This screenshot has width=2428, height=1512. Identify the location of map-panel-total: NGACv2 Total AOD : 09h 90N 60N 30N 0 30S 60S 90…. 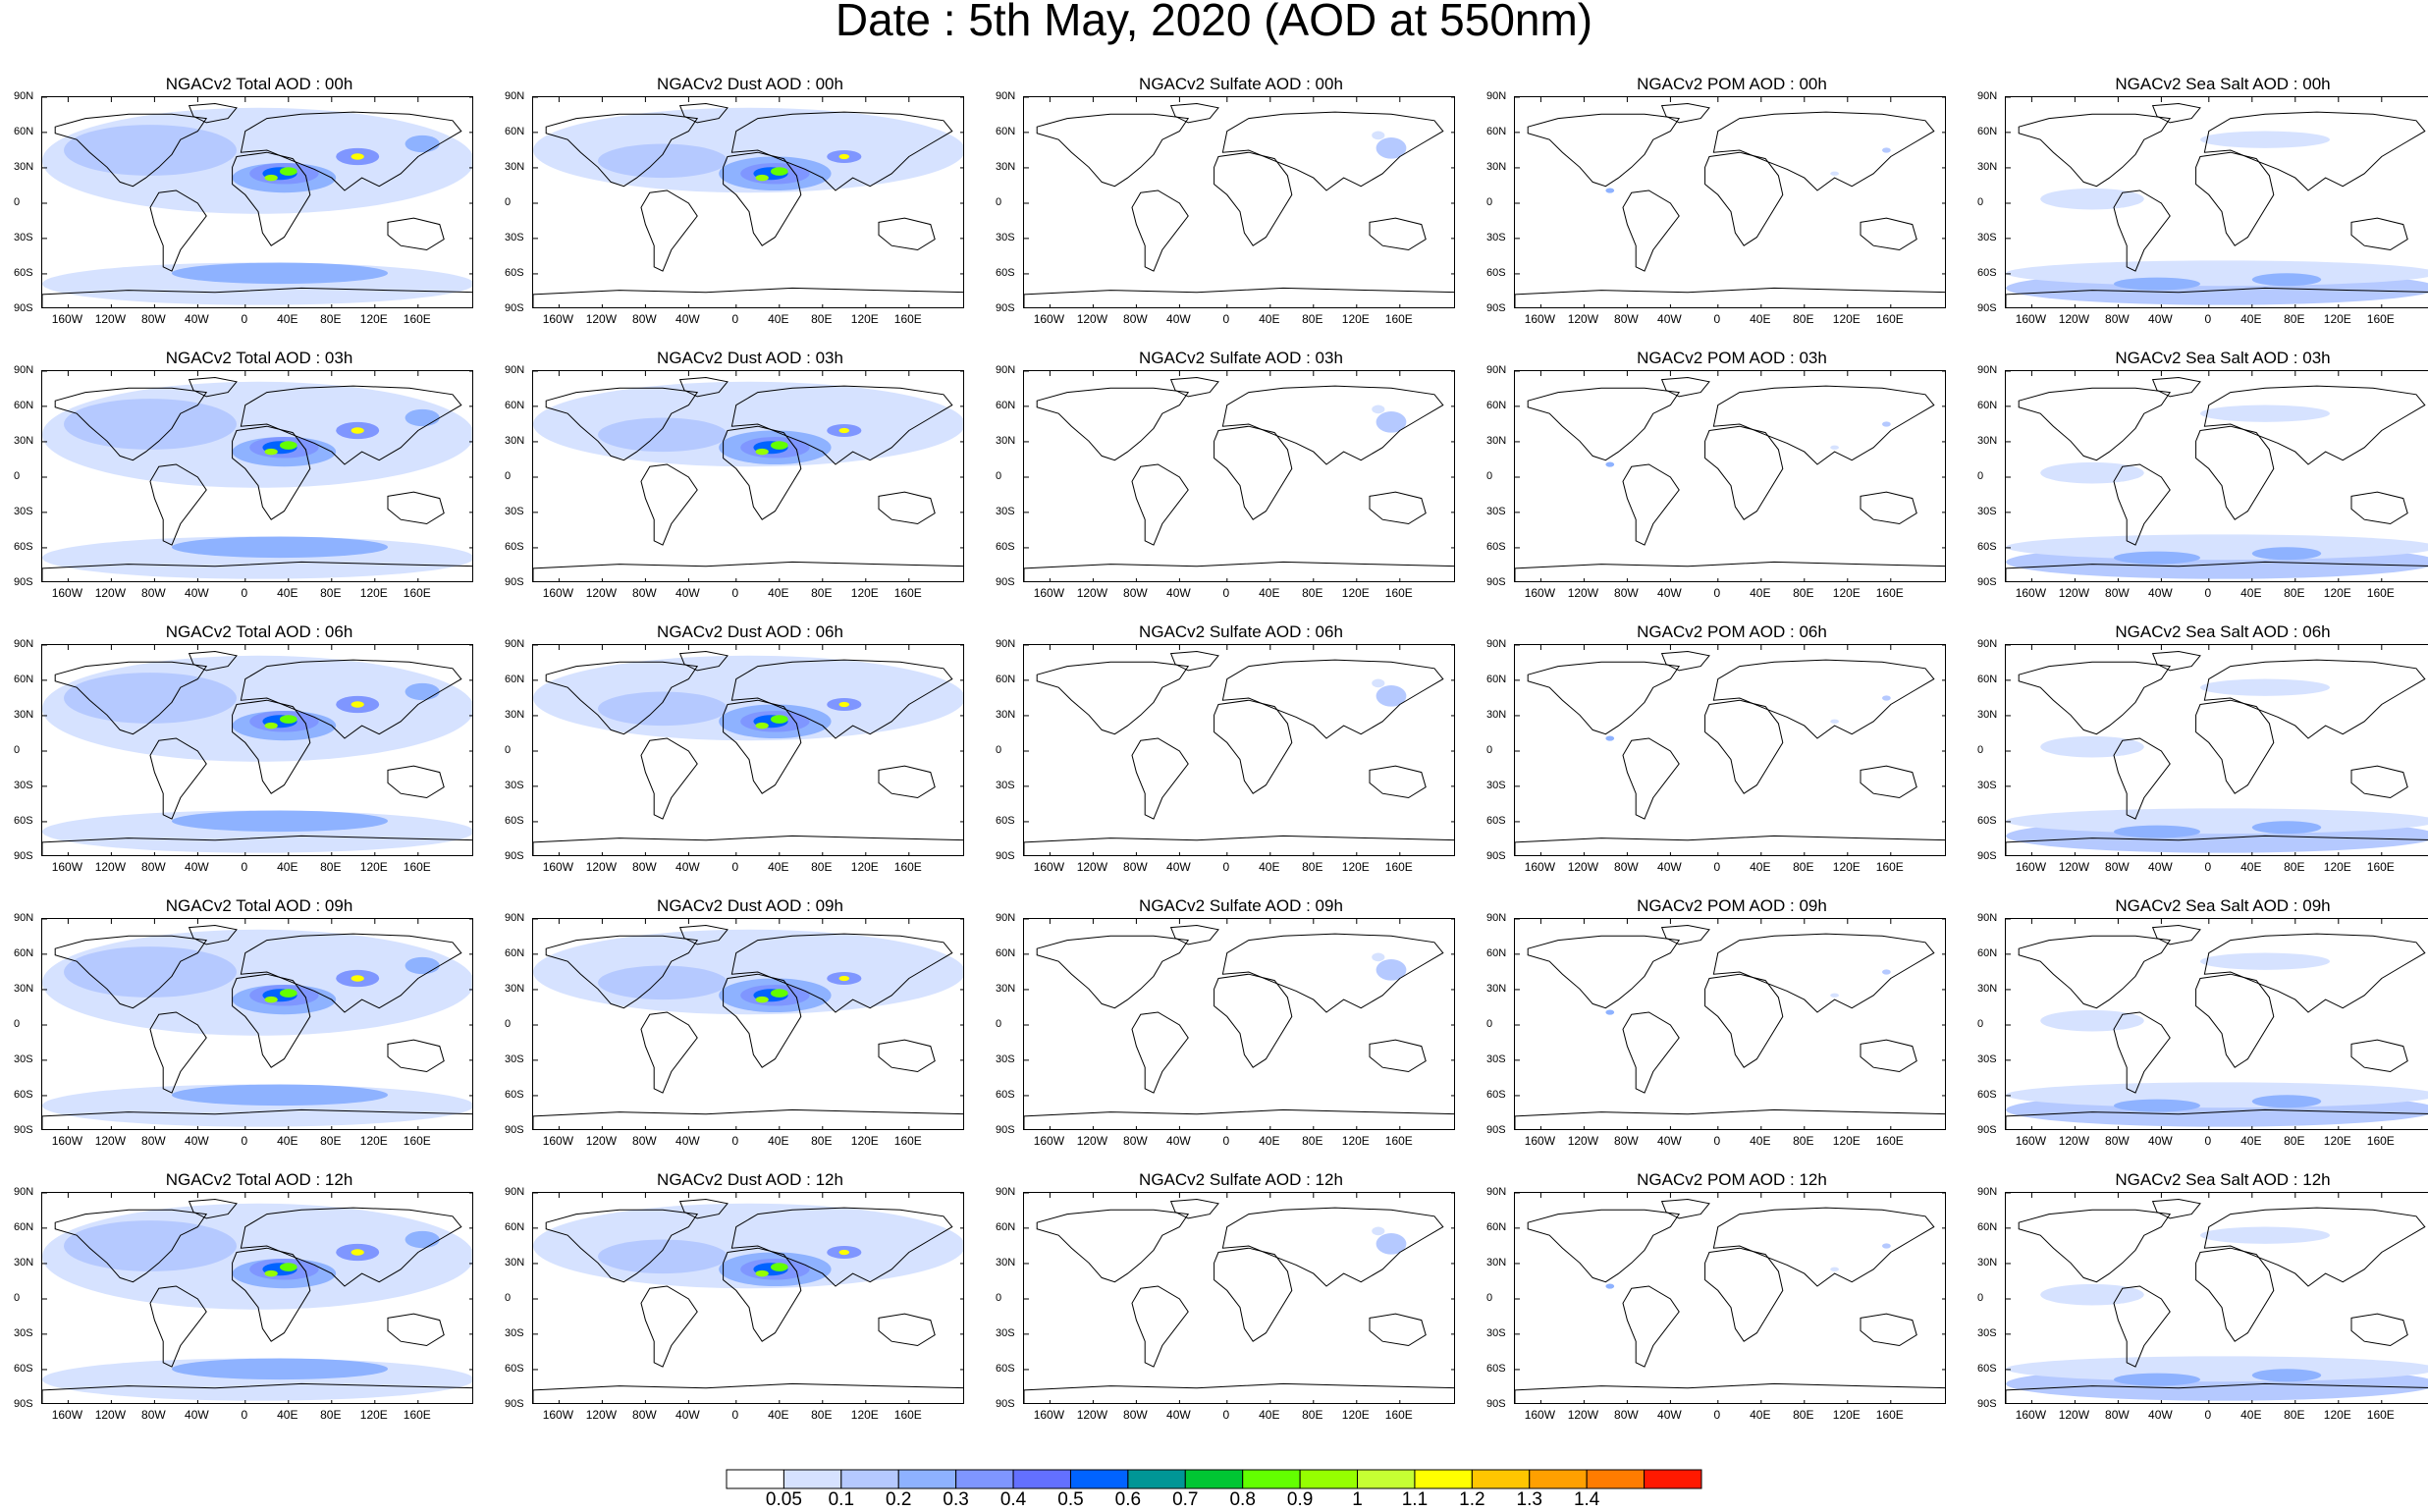
(259, 1026).